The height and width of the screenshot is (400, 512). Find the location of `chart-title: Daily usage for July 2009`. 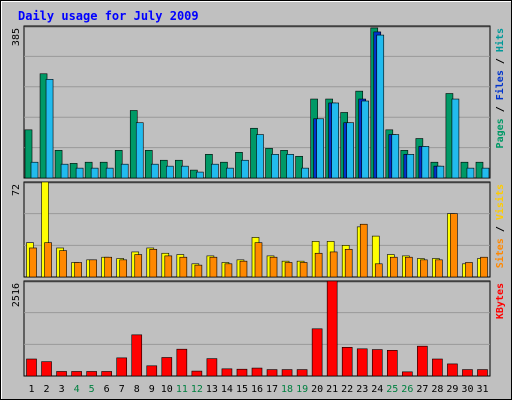

chart-title: Daily usage for July 2009 is located at coordinates (108, 16).